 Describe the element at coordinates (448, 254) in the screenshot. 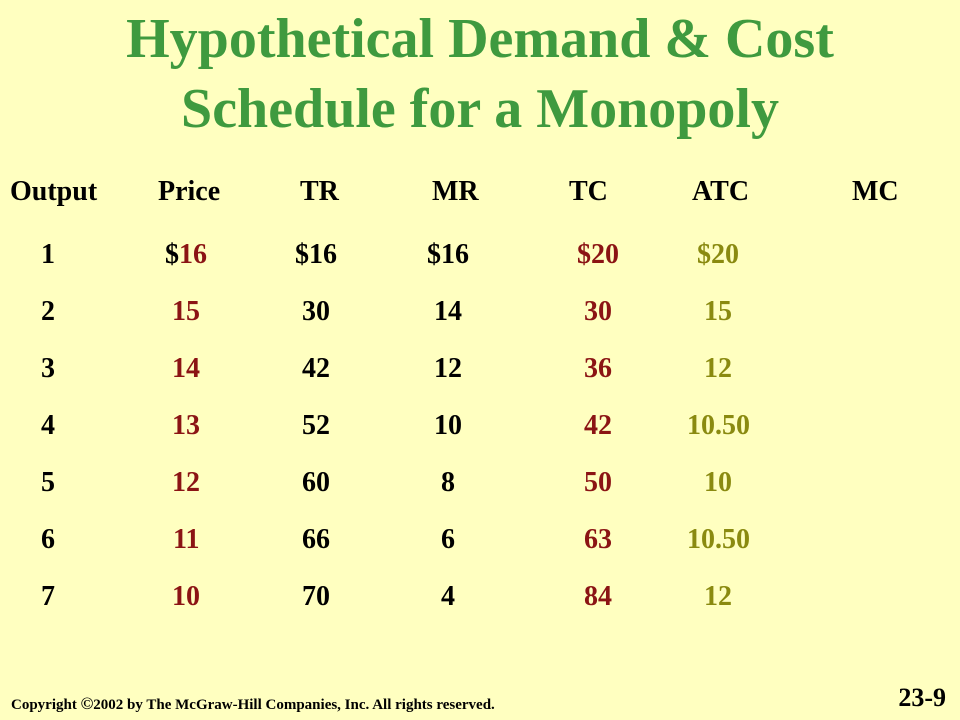

I see `cell-mr: $16` at that location.